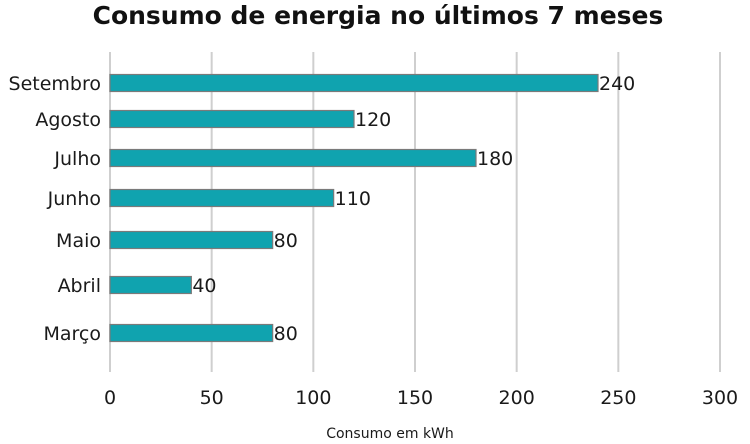 This screenshot has height=444, width=750. Describe the element at coordinates (354, 83) in the screenshot. I see `bar-setembro` at that location.